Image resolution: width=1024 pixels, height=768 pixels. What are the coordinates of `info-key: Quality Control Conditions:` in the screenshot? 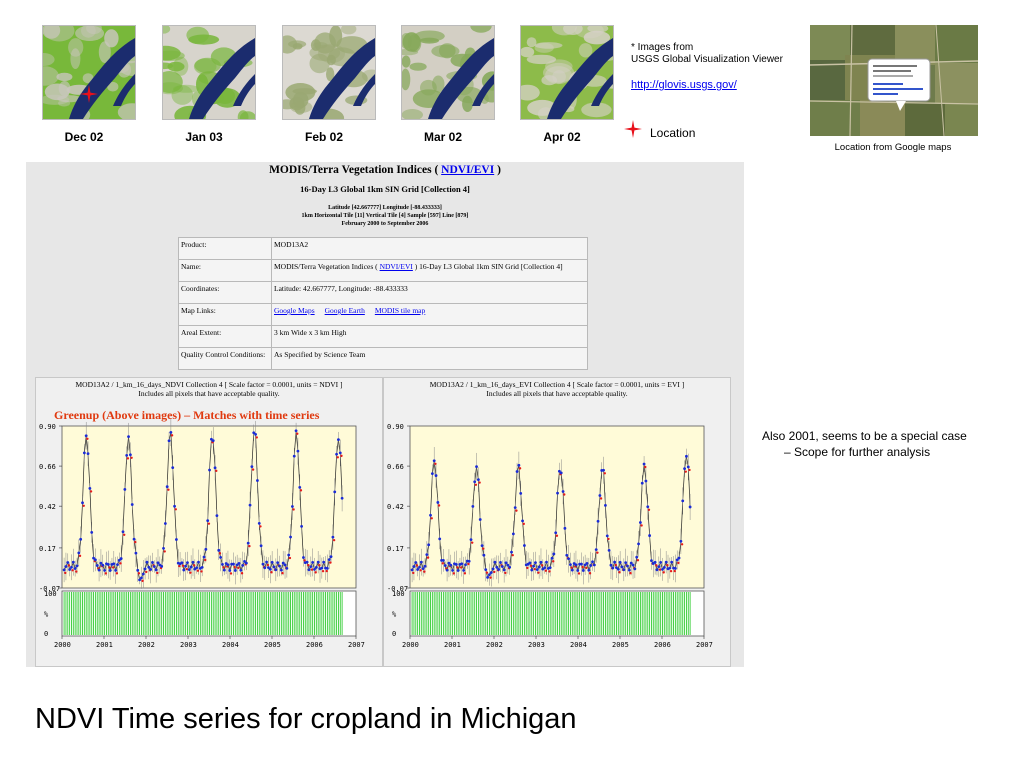 It's located at (225, 358).